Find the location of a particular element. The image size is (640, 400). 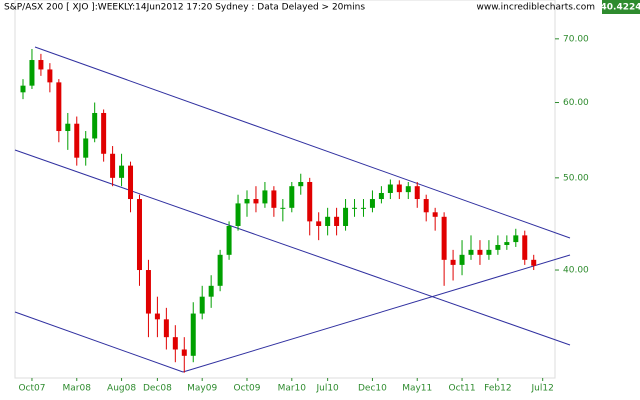

price-box is located at coordinates (621, 7).